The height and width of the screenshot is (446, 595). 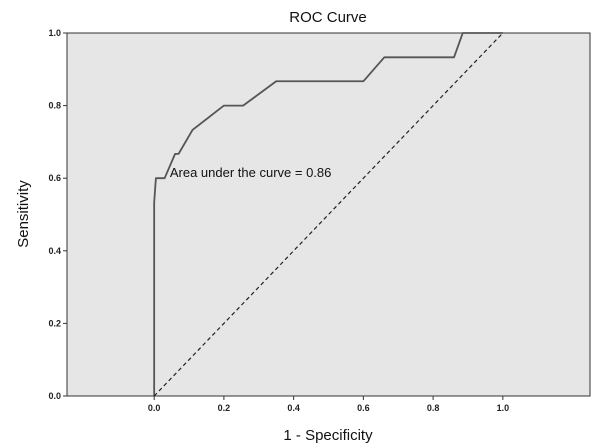 What do you see at coordinates (328, 435) in the screenshot?
I see `x-axis-title: 1 - Specificity` at bounding box center [328, 435].